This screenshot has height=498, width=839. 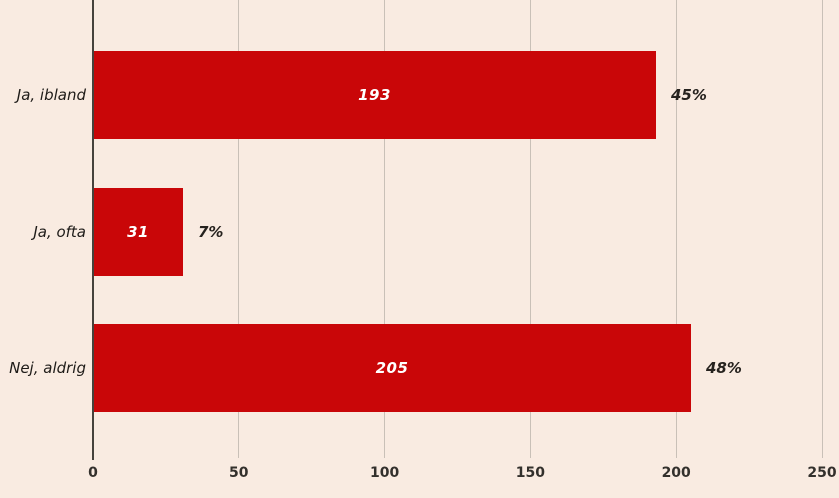 I want to click on bar: 193, so click(x=374, y=95).